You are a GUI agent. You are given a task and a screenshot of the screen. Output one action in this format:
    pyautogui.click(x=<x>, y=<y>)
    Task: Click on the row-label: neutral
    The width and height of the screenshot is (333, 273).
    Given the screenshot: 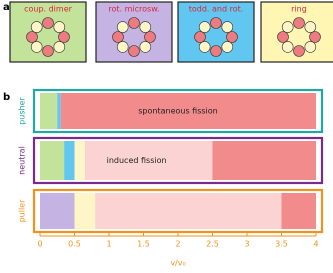 What is the action you would take?
    pyautogui.click(x=22, y=160)
    